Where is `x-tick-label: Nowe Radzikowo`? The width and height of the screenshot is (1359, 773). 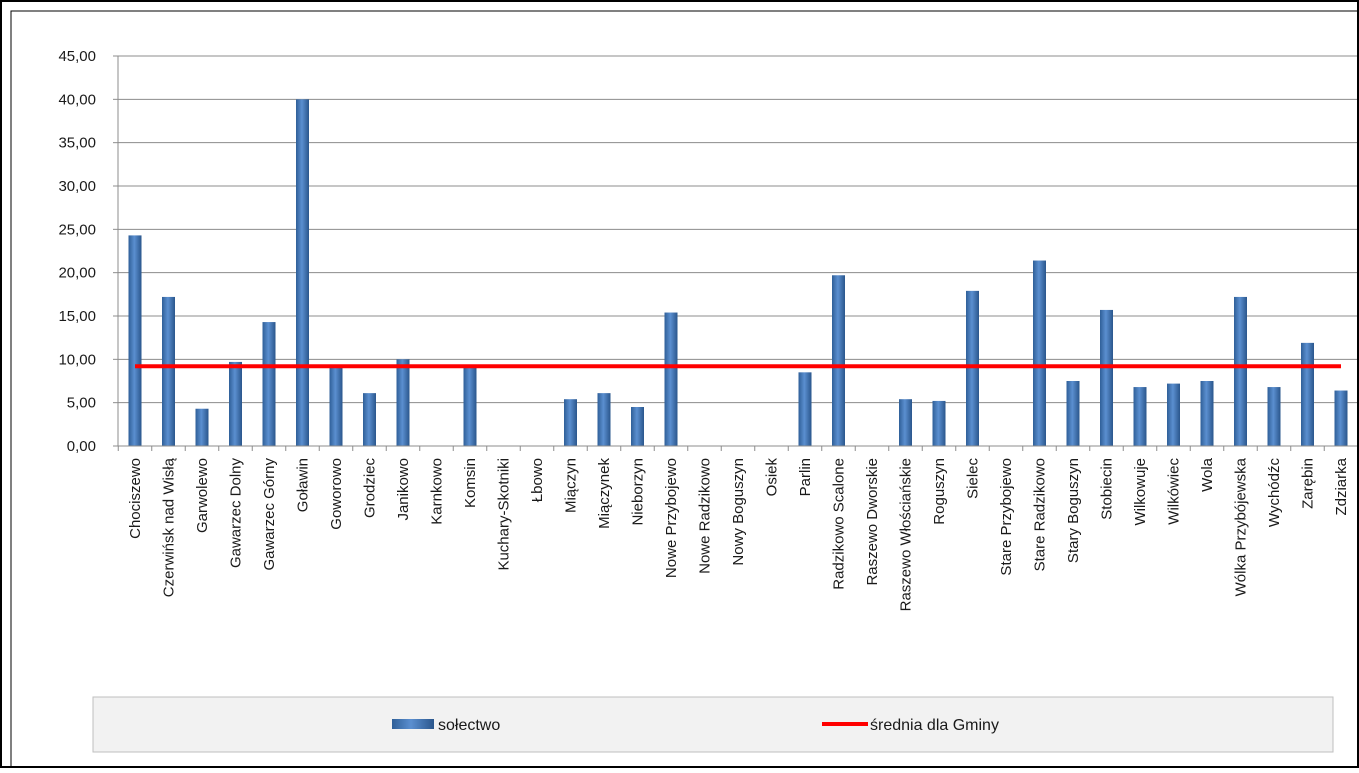 x-tick-label: Nowe Radzikowo is located at coordinates (705, 516).